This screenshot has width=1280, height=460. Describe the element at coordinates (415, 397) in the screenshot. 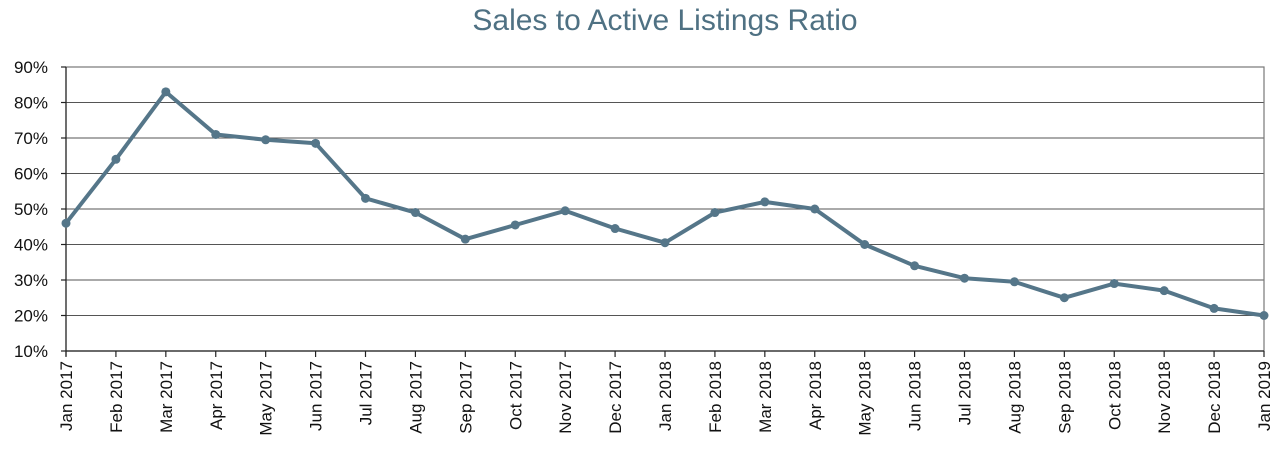

I see `x-tick-label: Aug 2017` at that location.